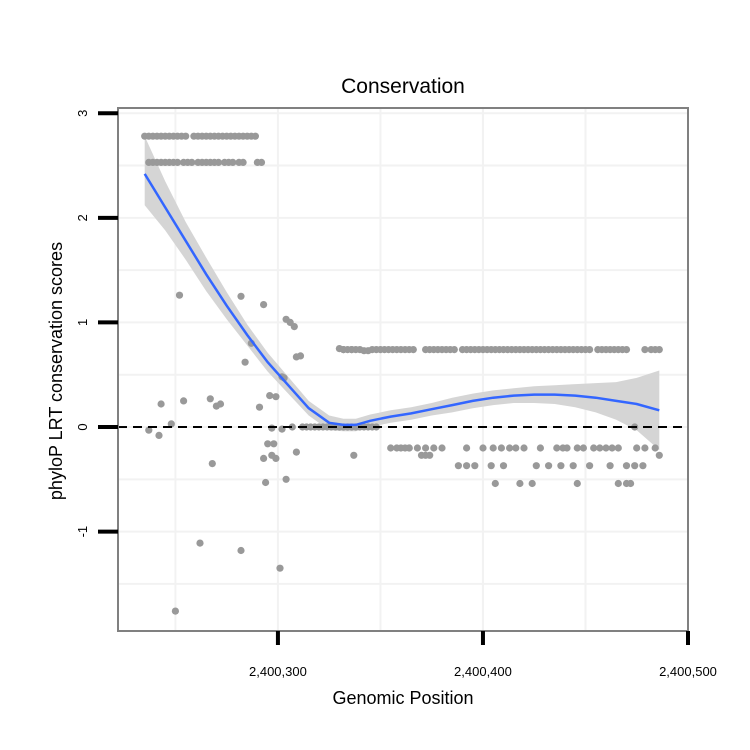 The width and height of the screenshot is (750, 750). I want to click on x-axis-ticks: 2,400,300 2,400,400 2,400,500, so click(483, 655).